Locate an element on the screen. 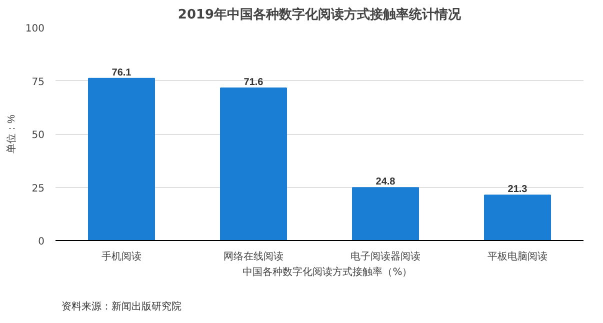 The width and height of the screenshot is (603, 323). data-label: 21.3 is located at coordinates (518, 190).